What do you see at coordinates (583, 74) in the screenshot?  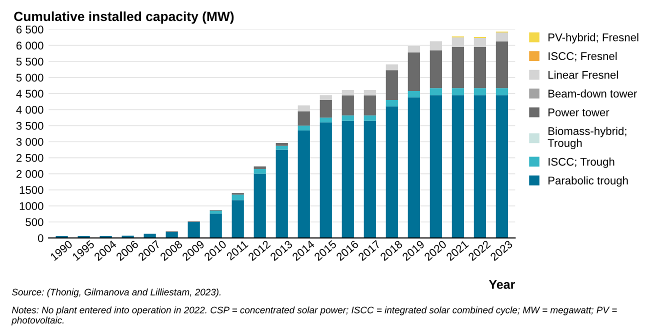 I see `legend-label: Linear Fresnel` at bounding box center [583, 74].